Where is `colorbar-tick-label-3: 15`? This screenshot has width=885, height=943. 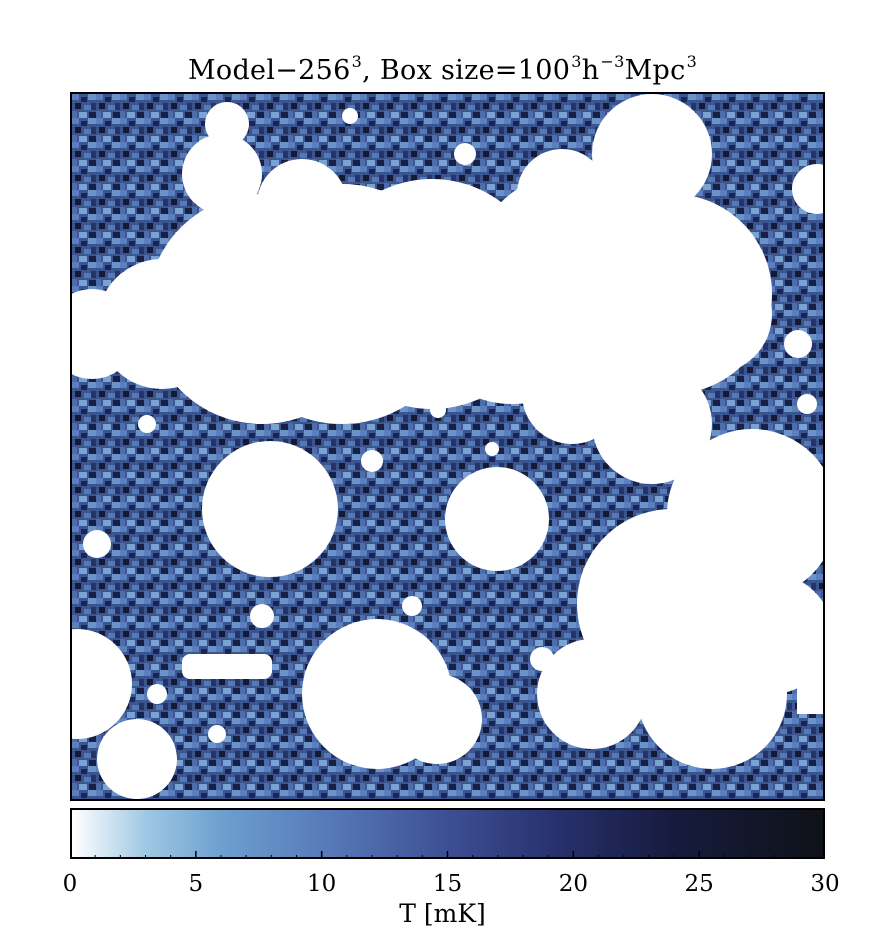 colorbar-tick-label-3: 15 is located at coordinates (447, 884).